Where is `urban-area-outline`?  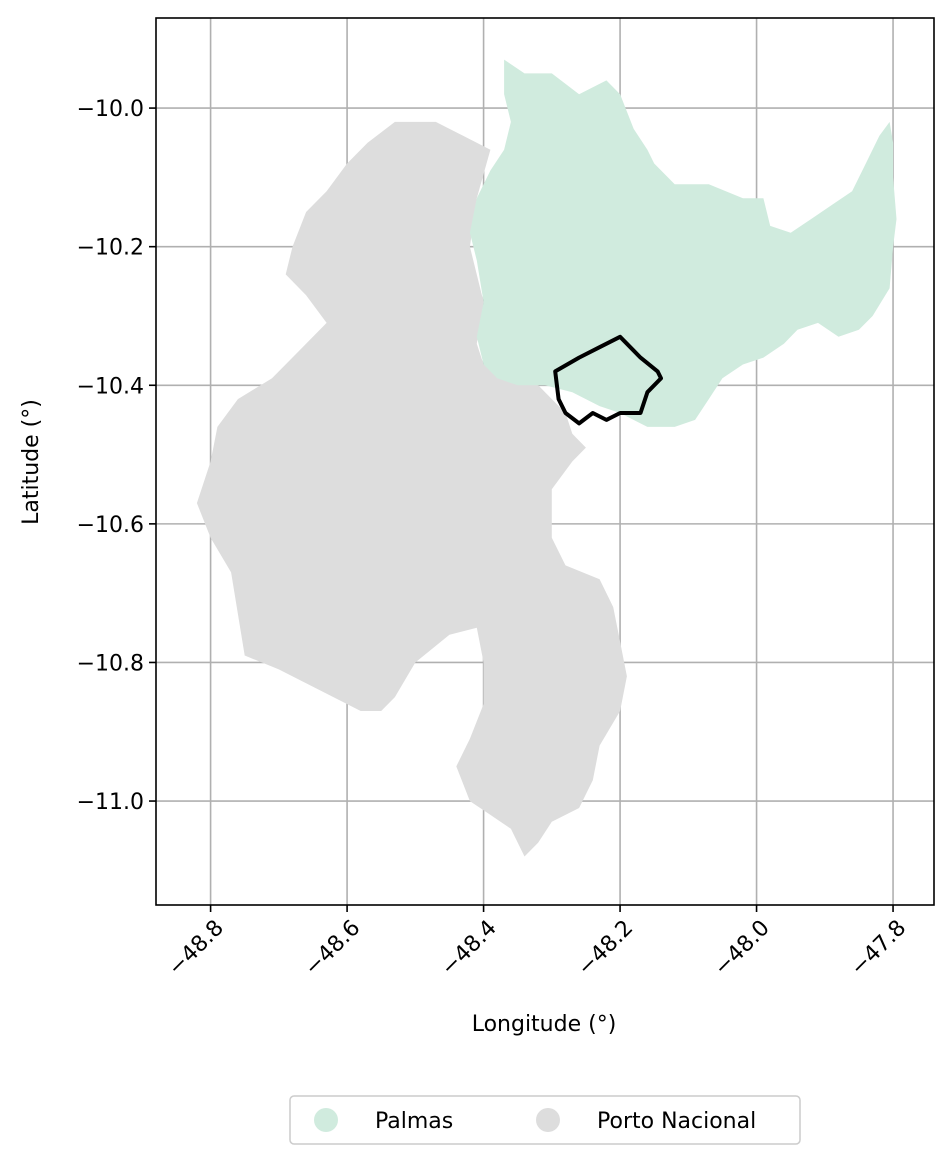
urban-area-outline is located at coordinates (608, 380).